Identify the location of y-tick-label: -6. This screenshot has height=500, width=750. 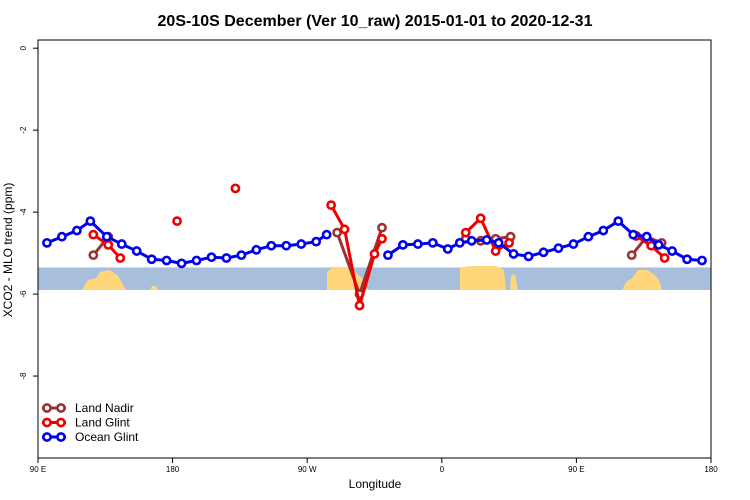
(23, 294).